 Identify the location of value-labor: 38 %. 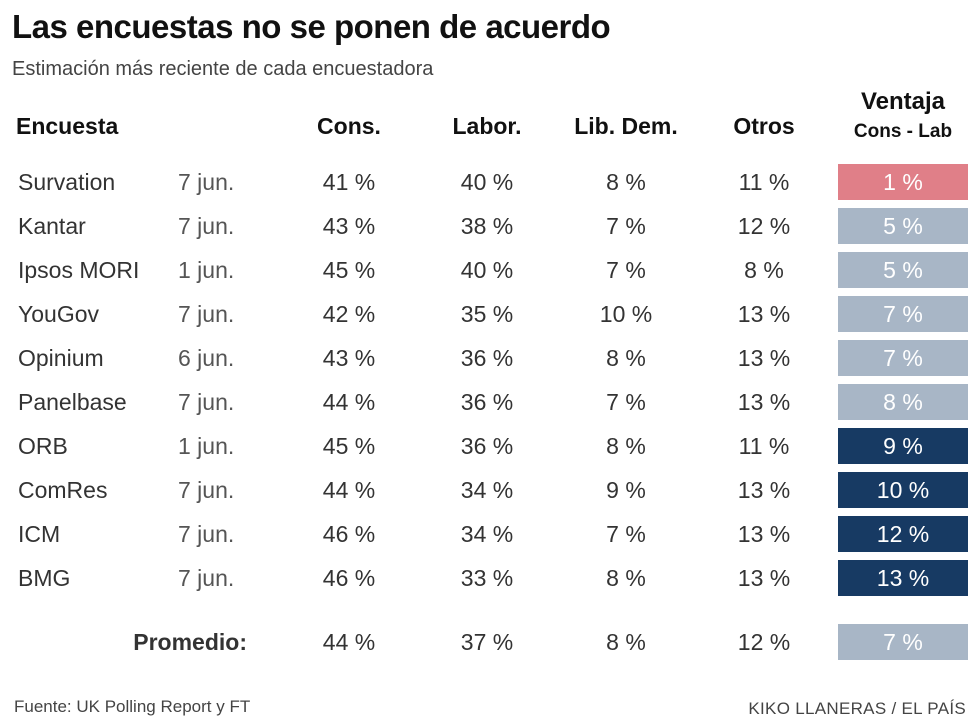
(487, 226).